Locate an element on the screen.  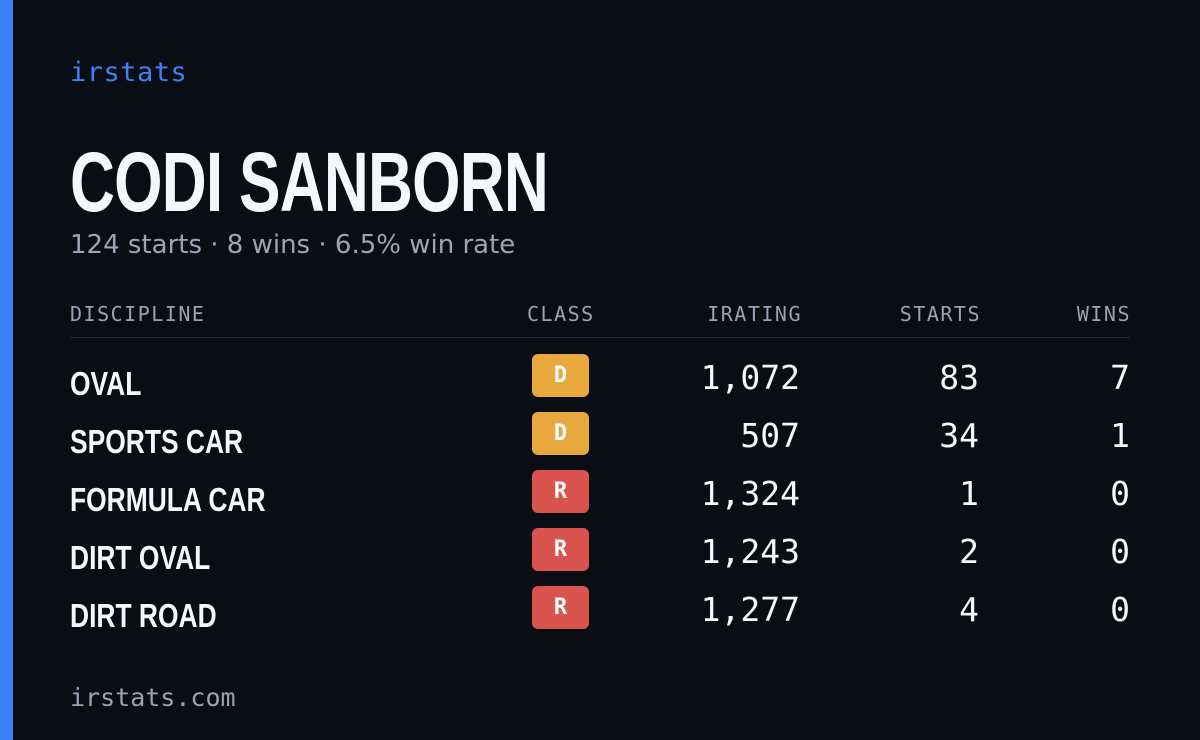
starts-value: 83 is located at coordinates (959, 377).